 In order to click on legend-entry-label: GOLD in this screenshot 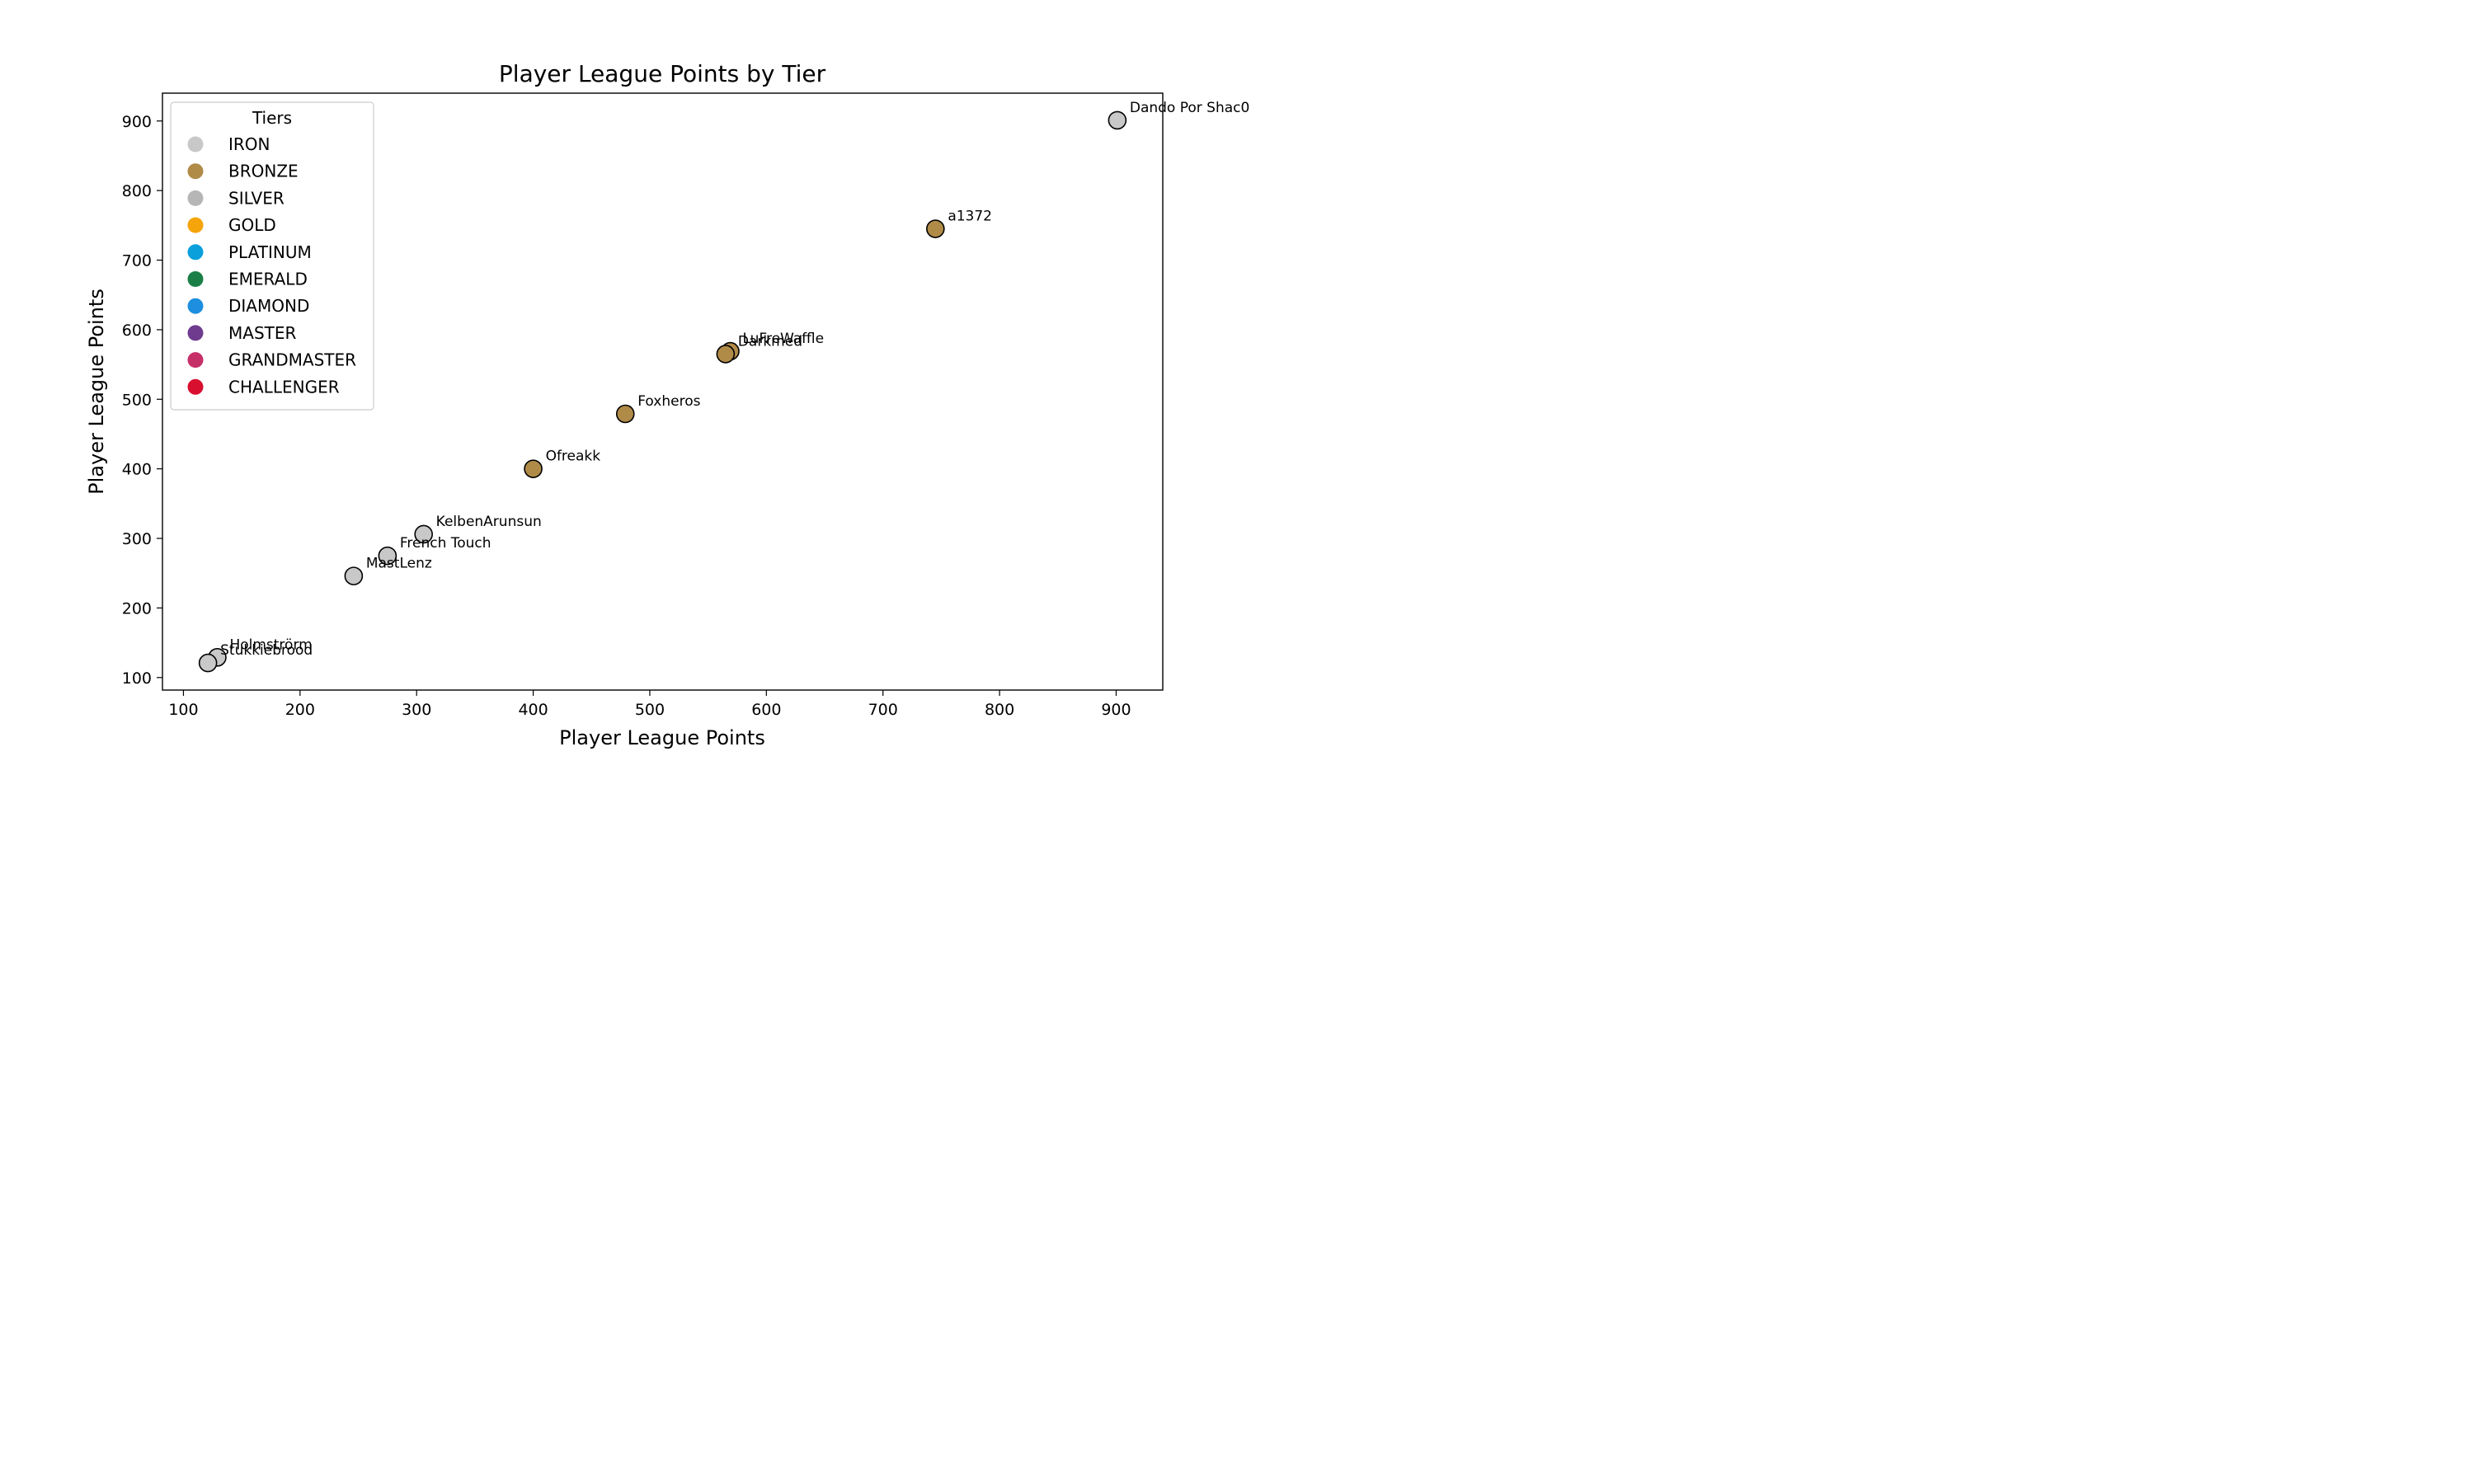, I will do `click(252, 225)`.